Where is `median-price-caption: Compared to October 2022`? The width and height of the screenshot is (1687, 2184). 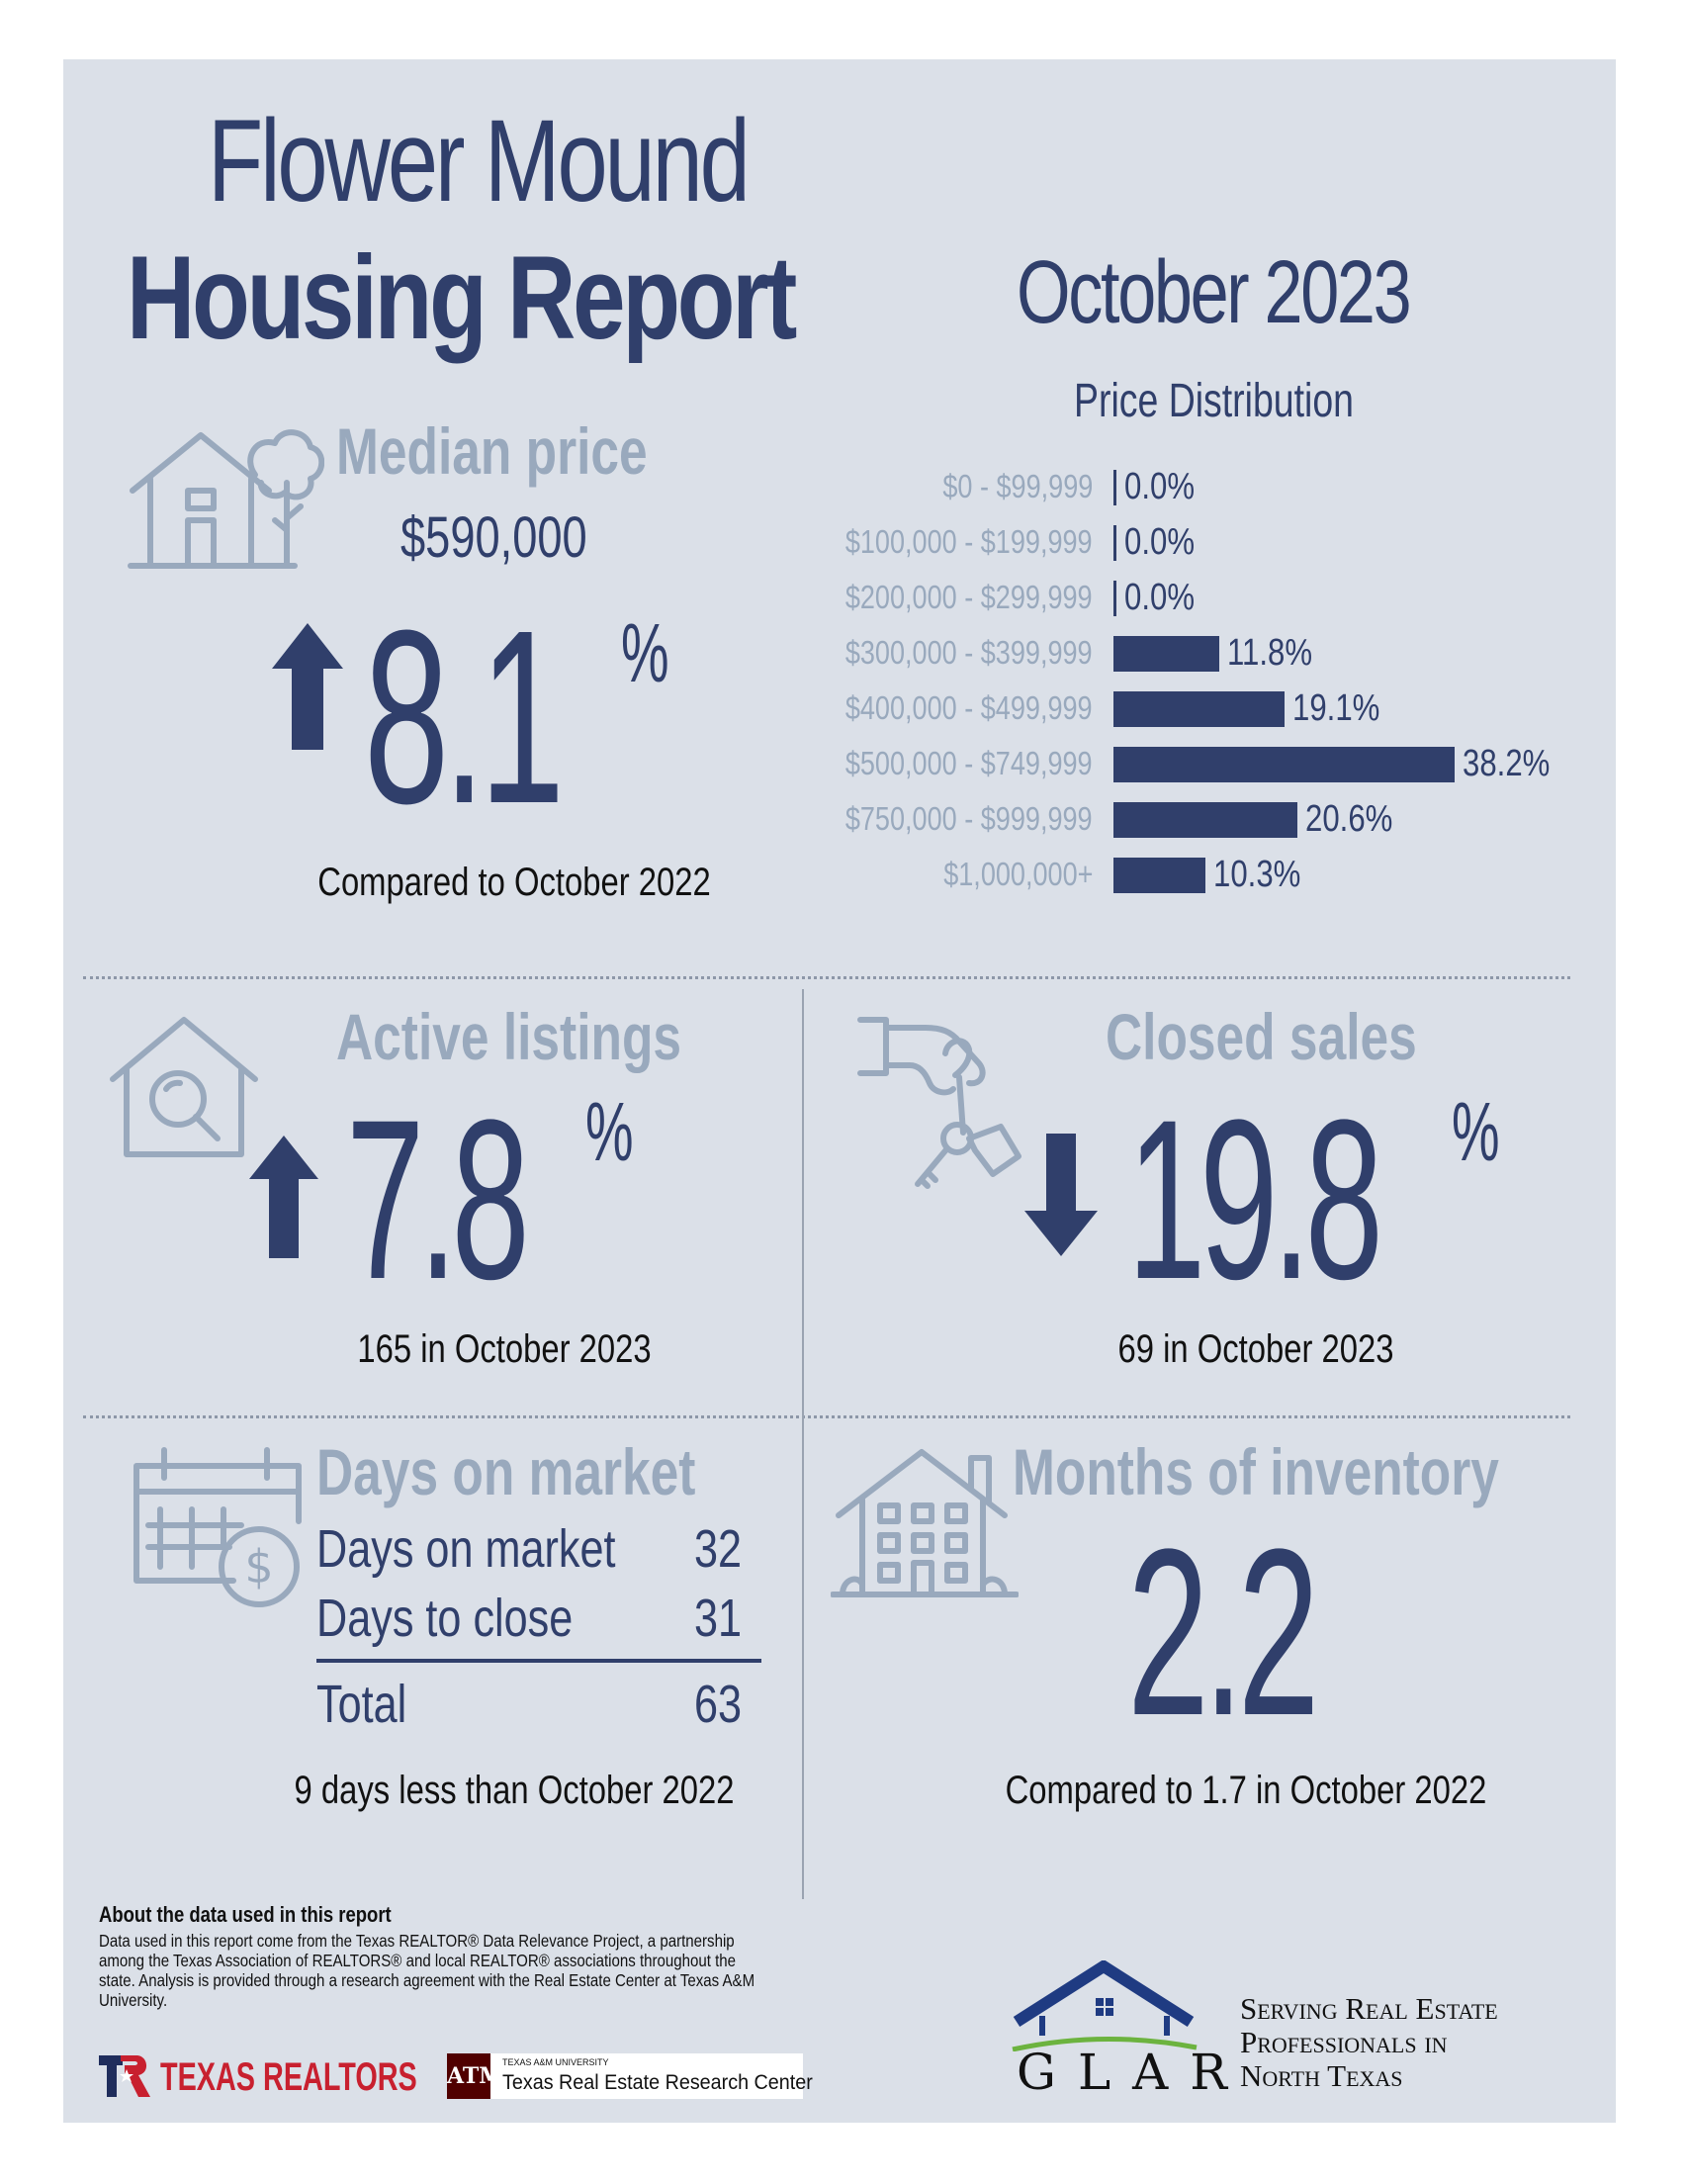
median-price-caption: Compared to October 2022 is located at coordinates (514, 882).